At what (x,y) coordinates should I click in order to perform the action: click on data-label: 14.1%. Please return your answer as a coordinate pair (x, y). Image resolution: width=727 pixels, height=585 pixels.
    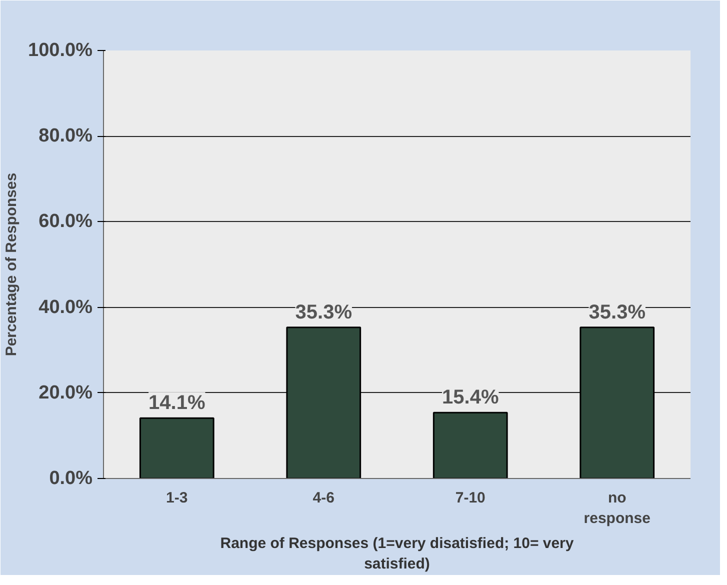
    Looking at the image, I should click on (177, 403).